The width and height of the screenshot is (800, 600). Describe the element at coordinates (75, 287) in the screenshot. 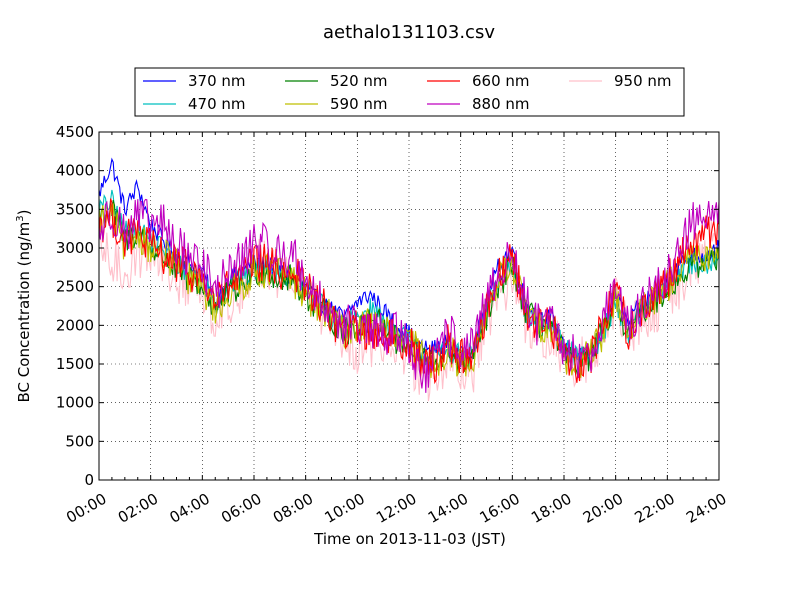

I see `y-tick-label: 2500` at that location.